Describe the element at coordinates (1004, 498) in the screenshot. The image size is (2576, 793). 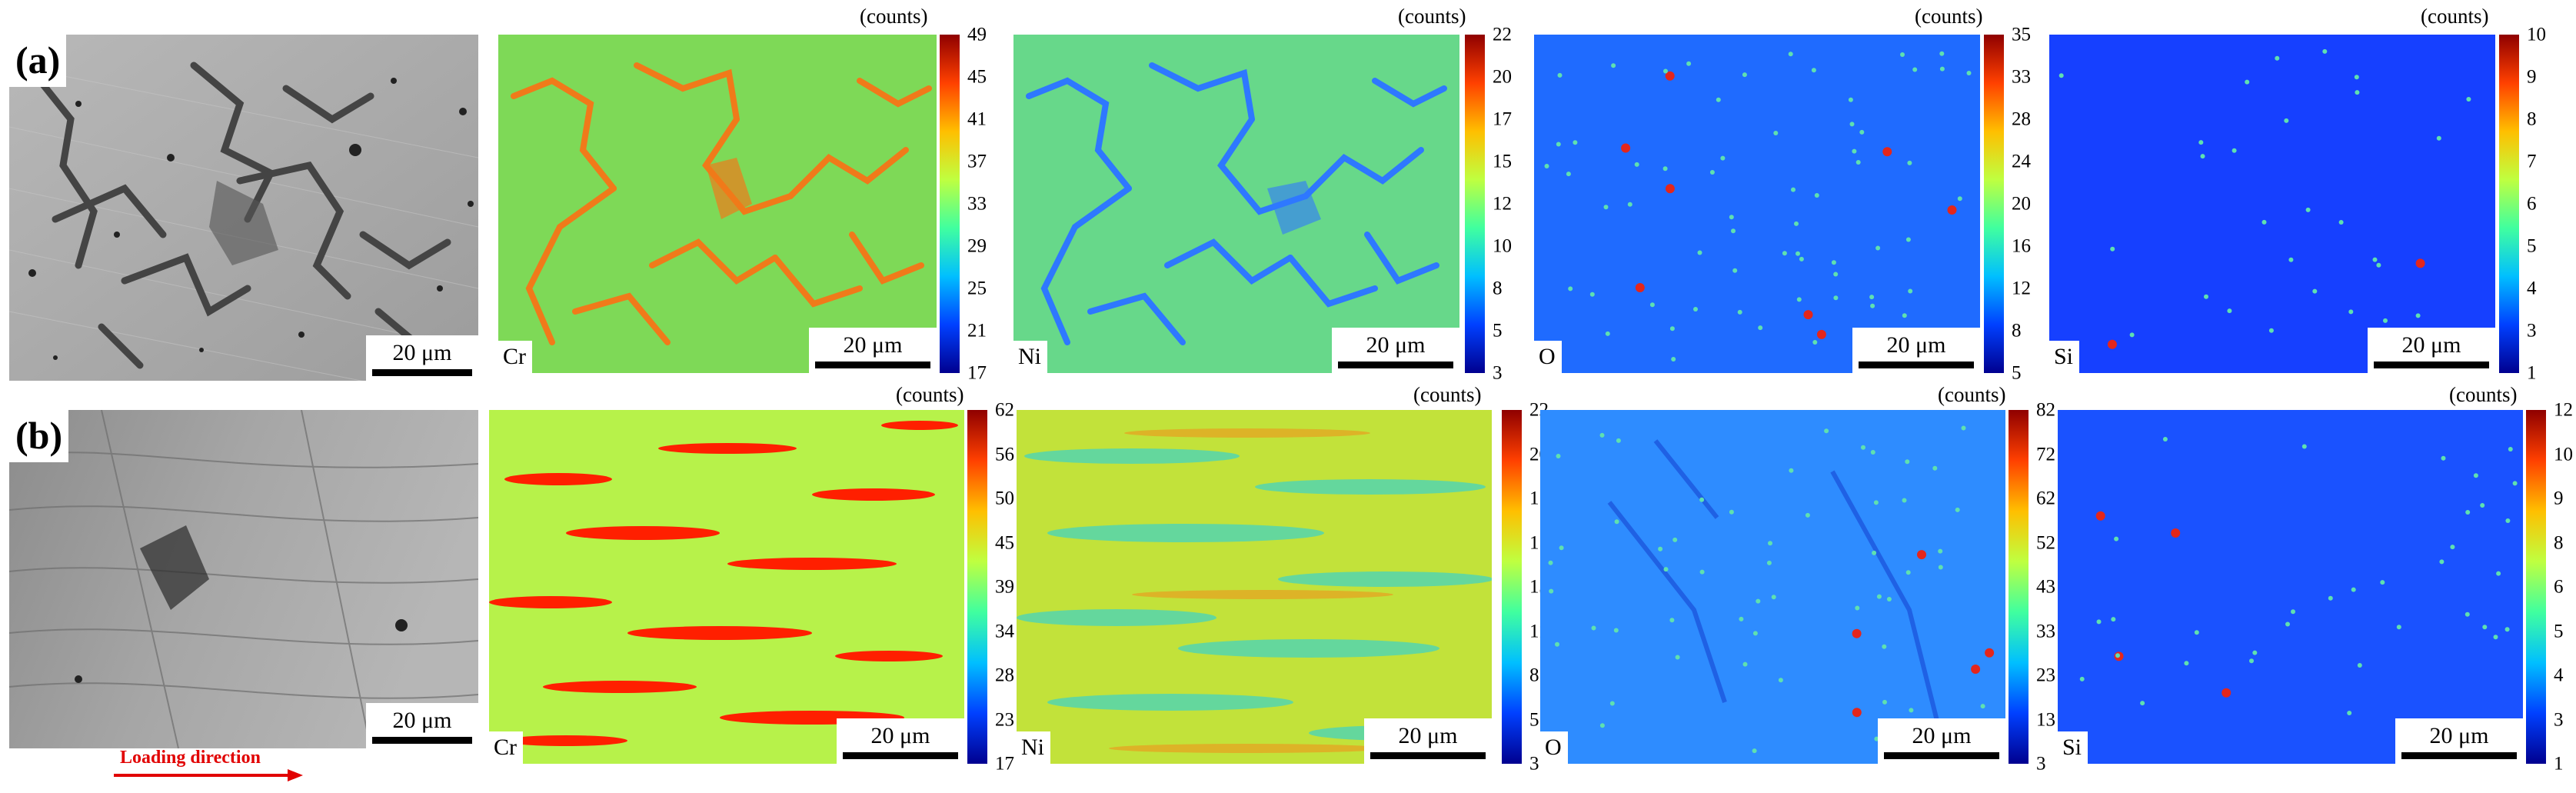
I see `colorbar-tick-label: 50` at that location.